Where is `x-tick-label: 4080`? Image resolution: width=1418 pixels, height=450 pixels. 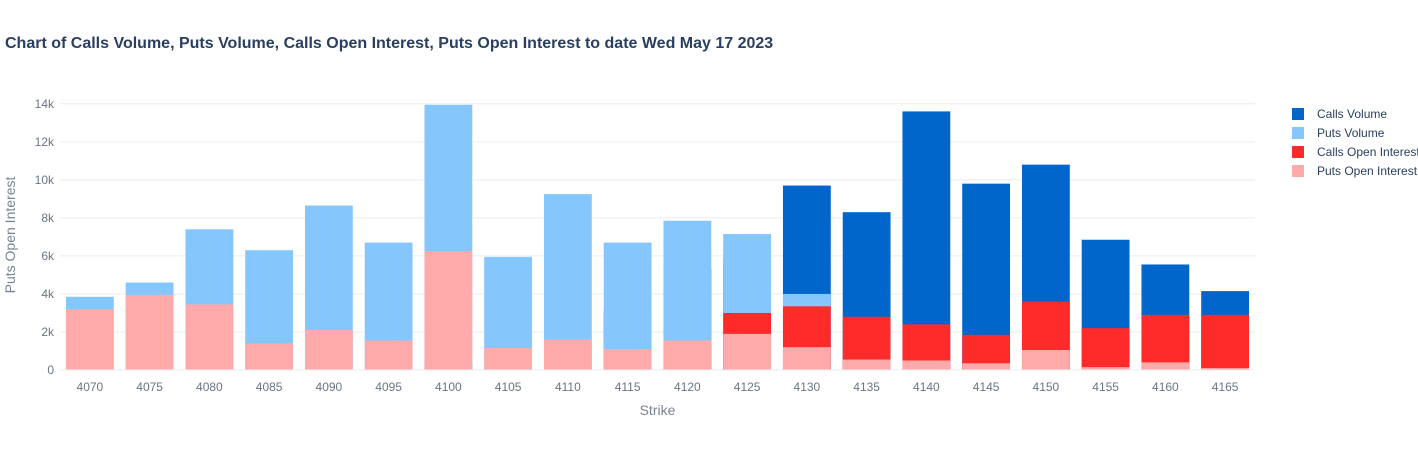 x-tick-label: 4080 is located at coordinates (209, 387).